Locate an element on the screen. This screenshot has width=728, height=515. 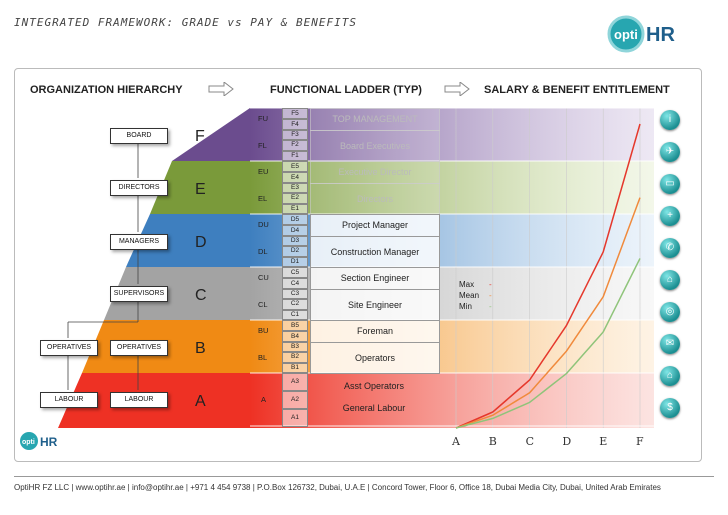
grade-cell: C3 is located at coordinates (295, 294).